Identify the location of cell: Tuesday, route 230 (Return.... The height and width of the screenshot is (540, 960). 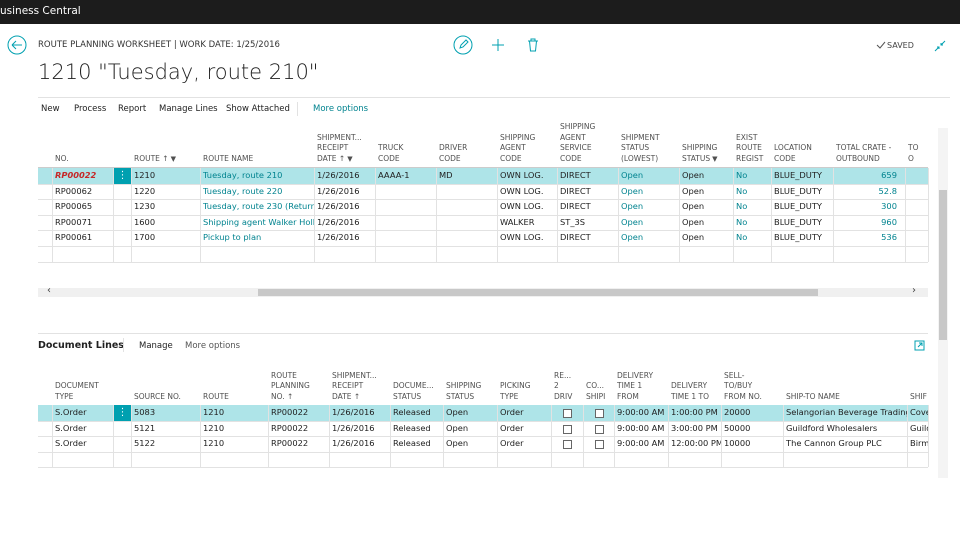
(258, 206).